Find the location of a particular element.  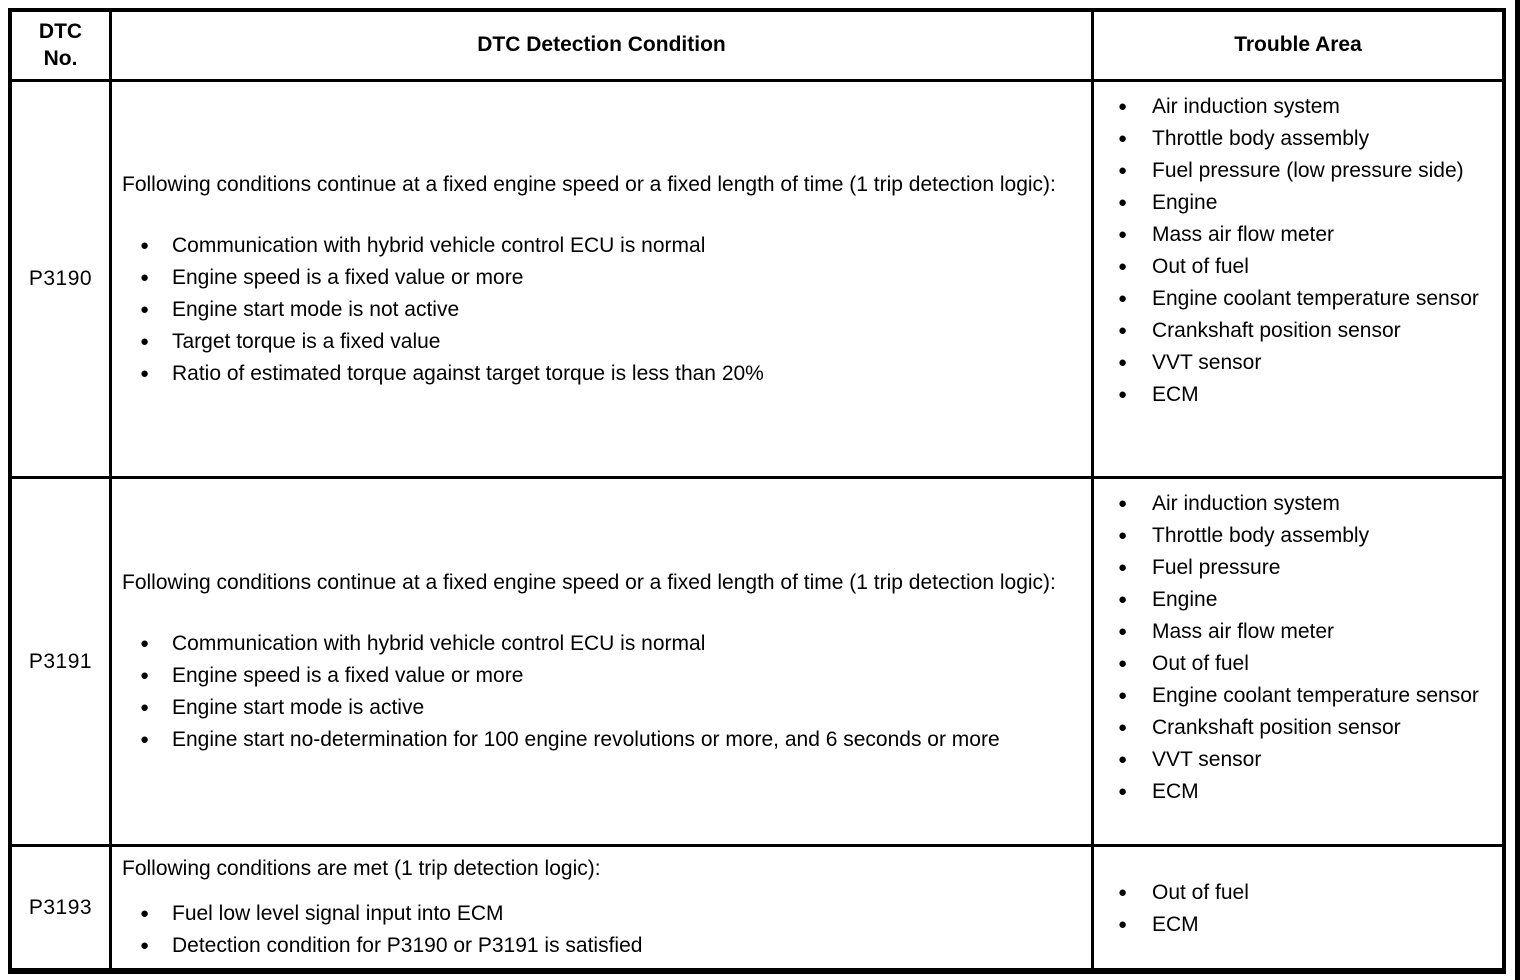

trouble-area-list: Out of fuel ECM is located at coordinates (1296, 909).